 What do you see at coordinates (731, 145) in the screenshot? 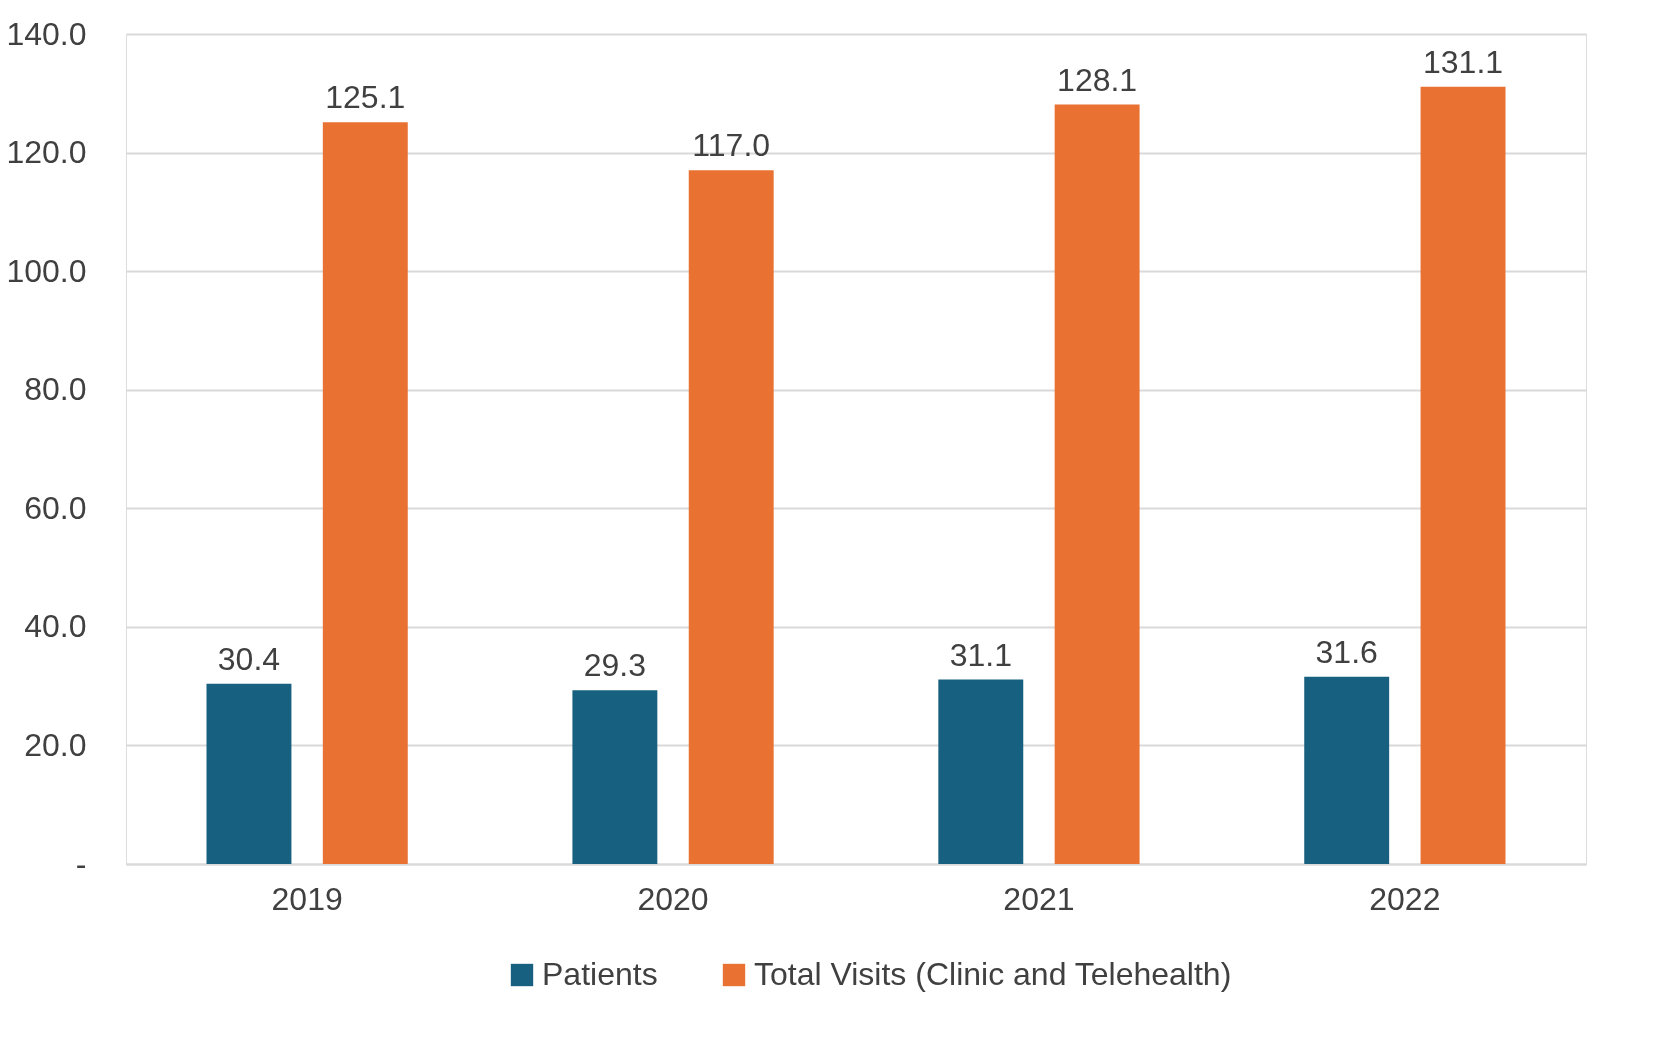
I see `data-label: 117.0` at bounding box center [731, 145].